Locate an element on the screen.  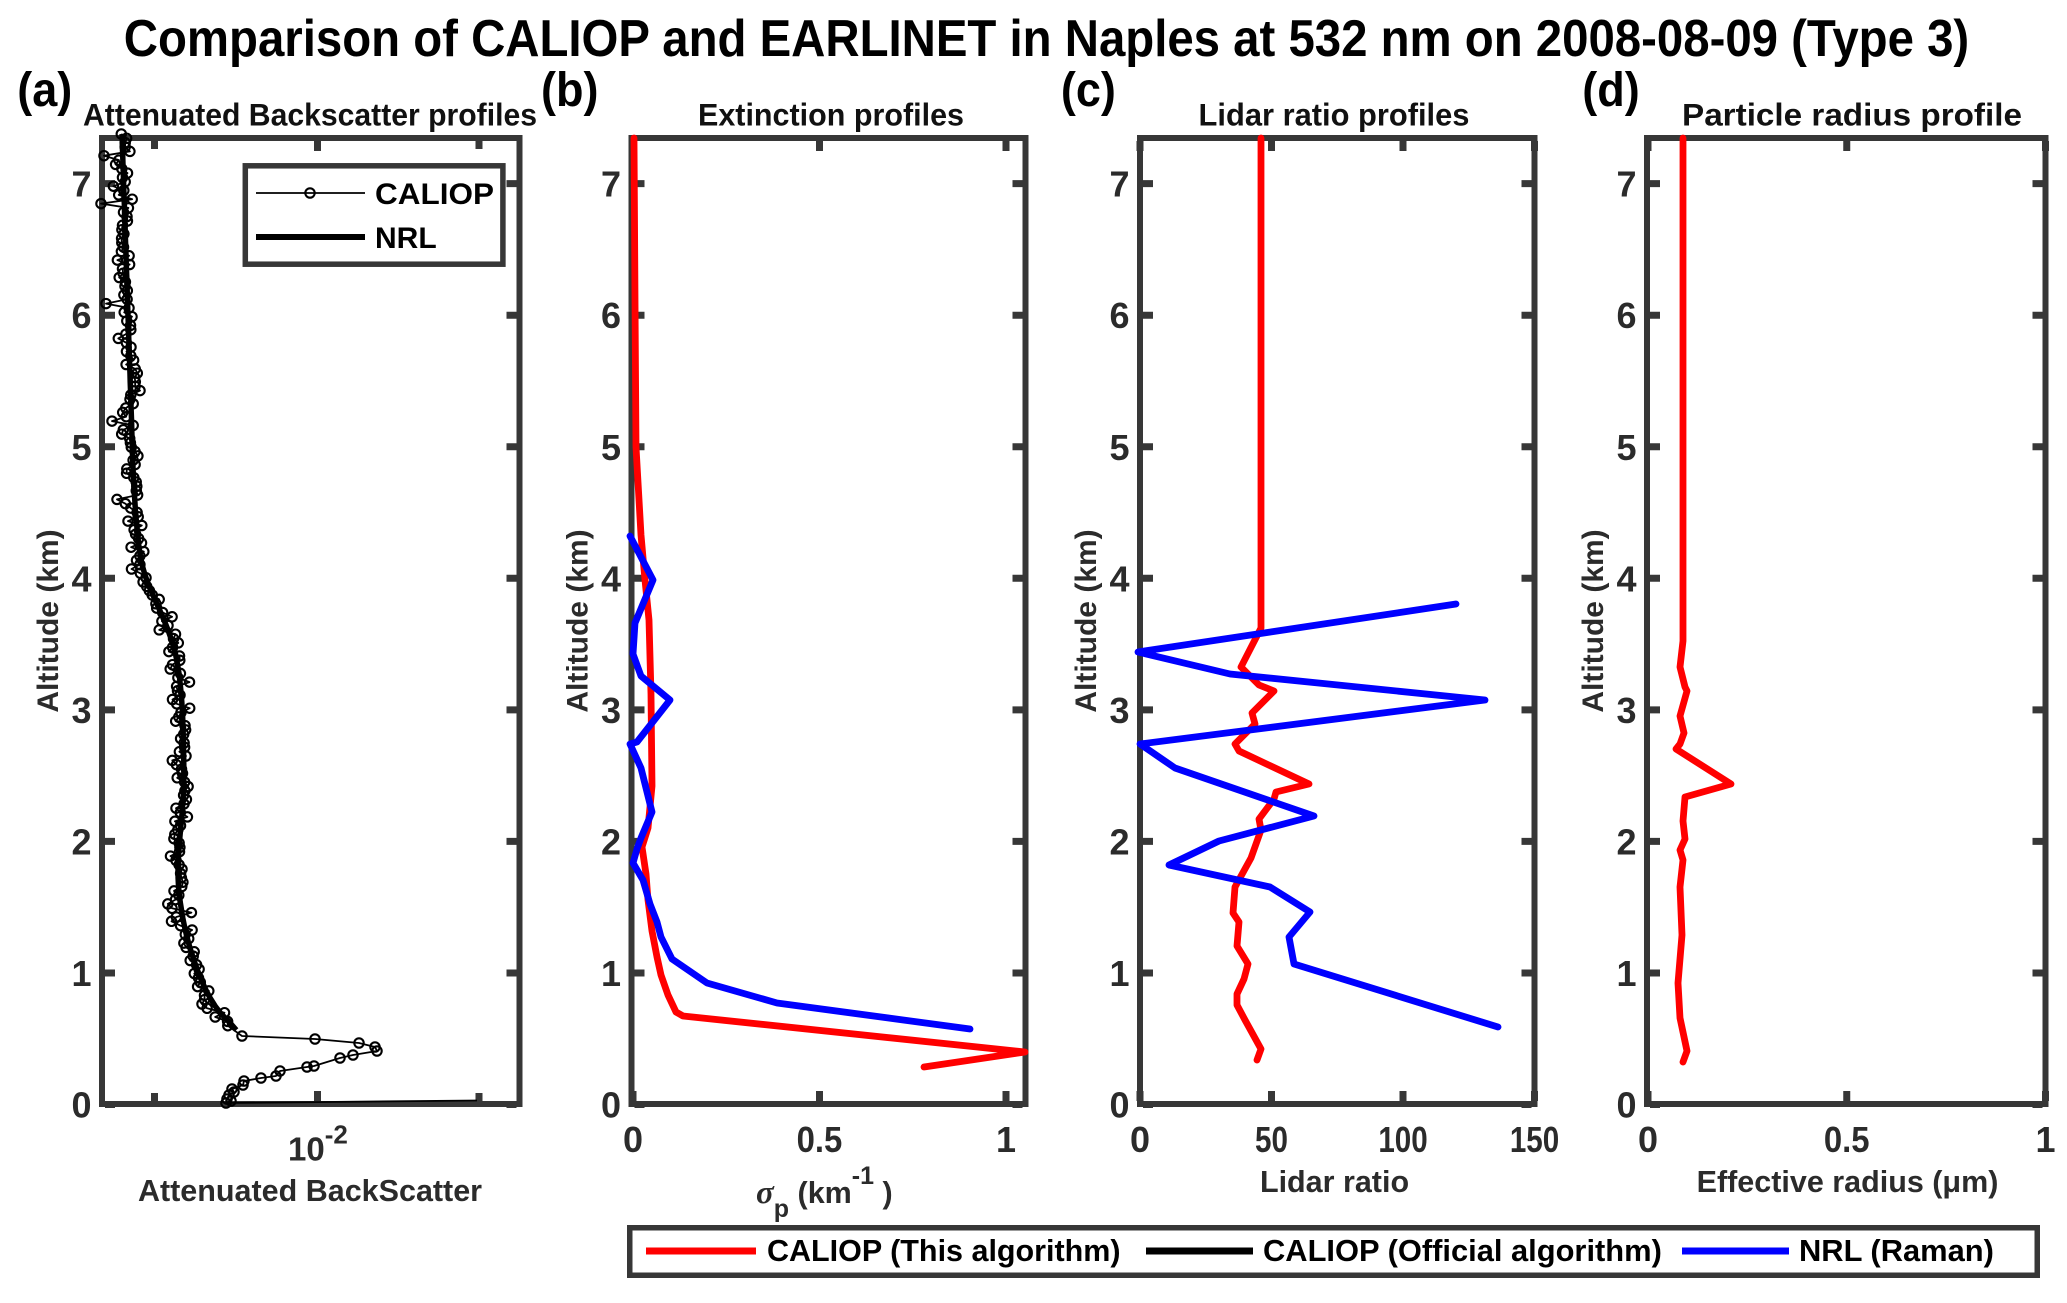
svg-text: σp (km-1 ) is located at coordinates (824, 1192).